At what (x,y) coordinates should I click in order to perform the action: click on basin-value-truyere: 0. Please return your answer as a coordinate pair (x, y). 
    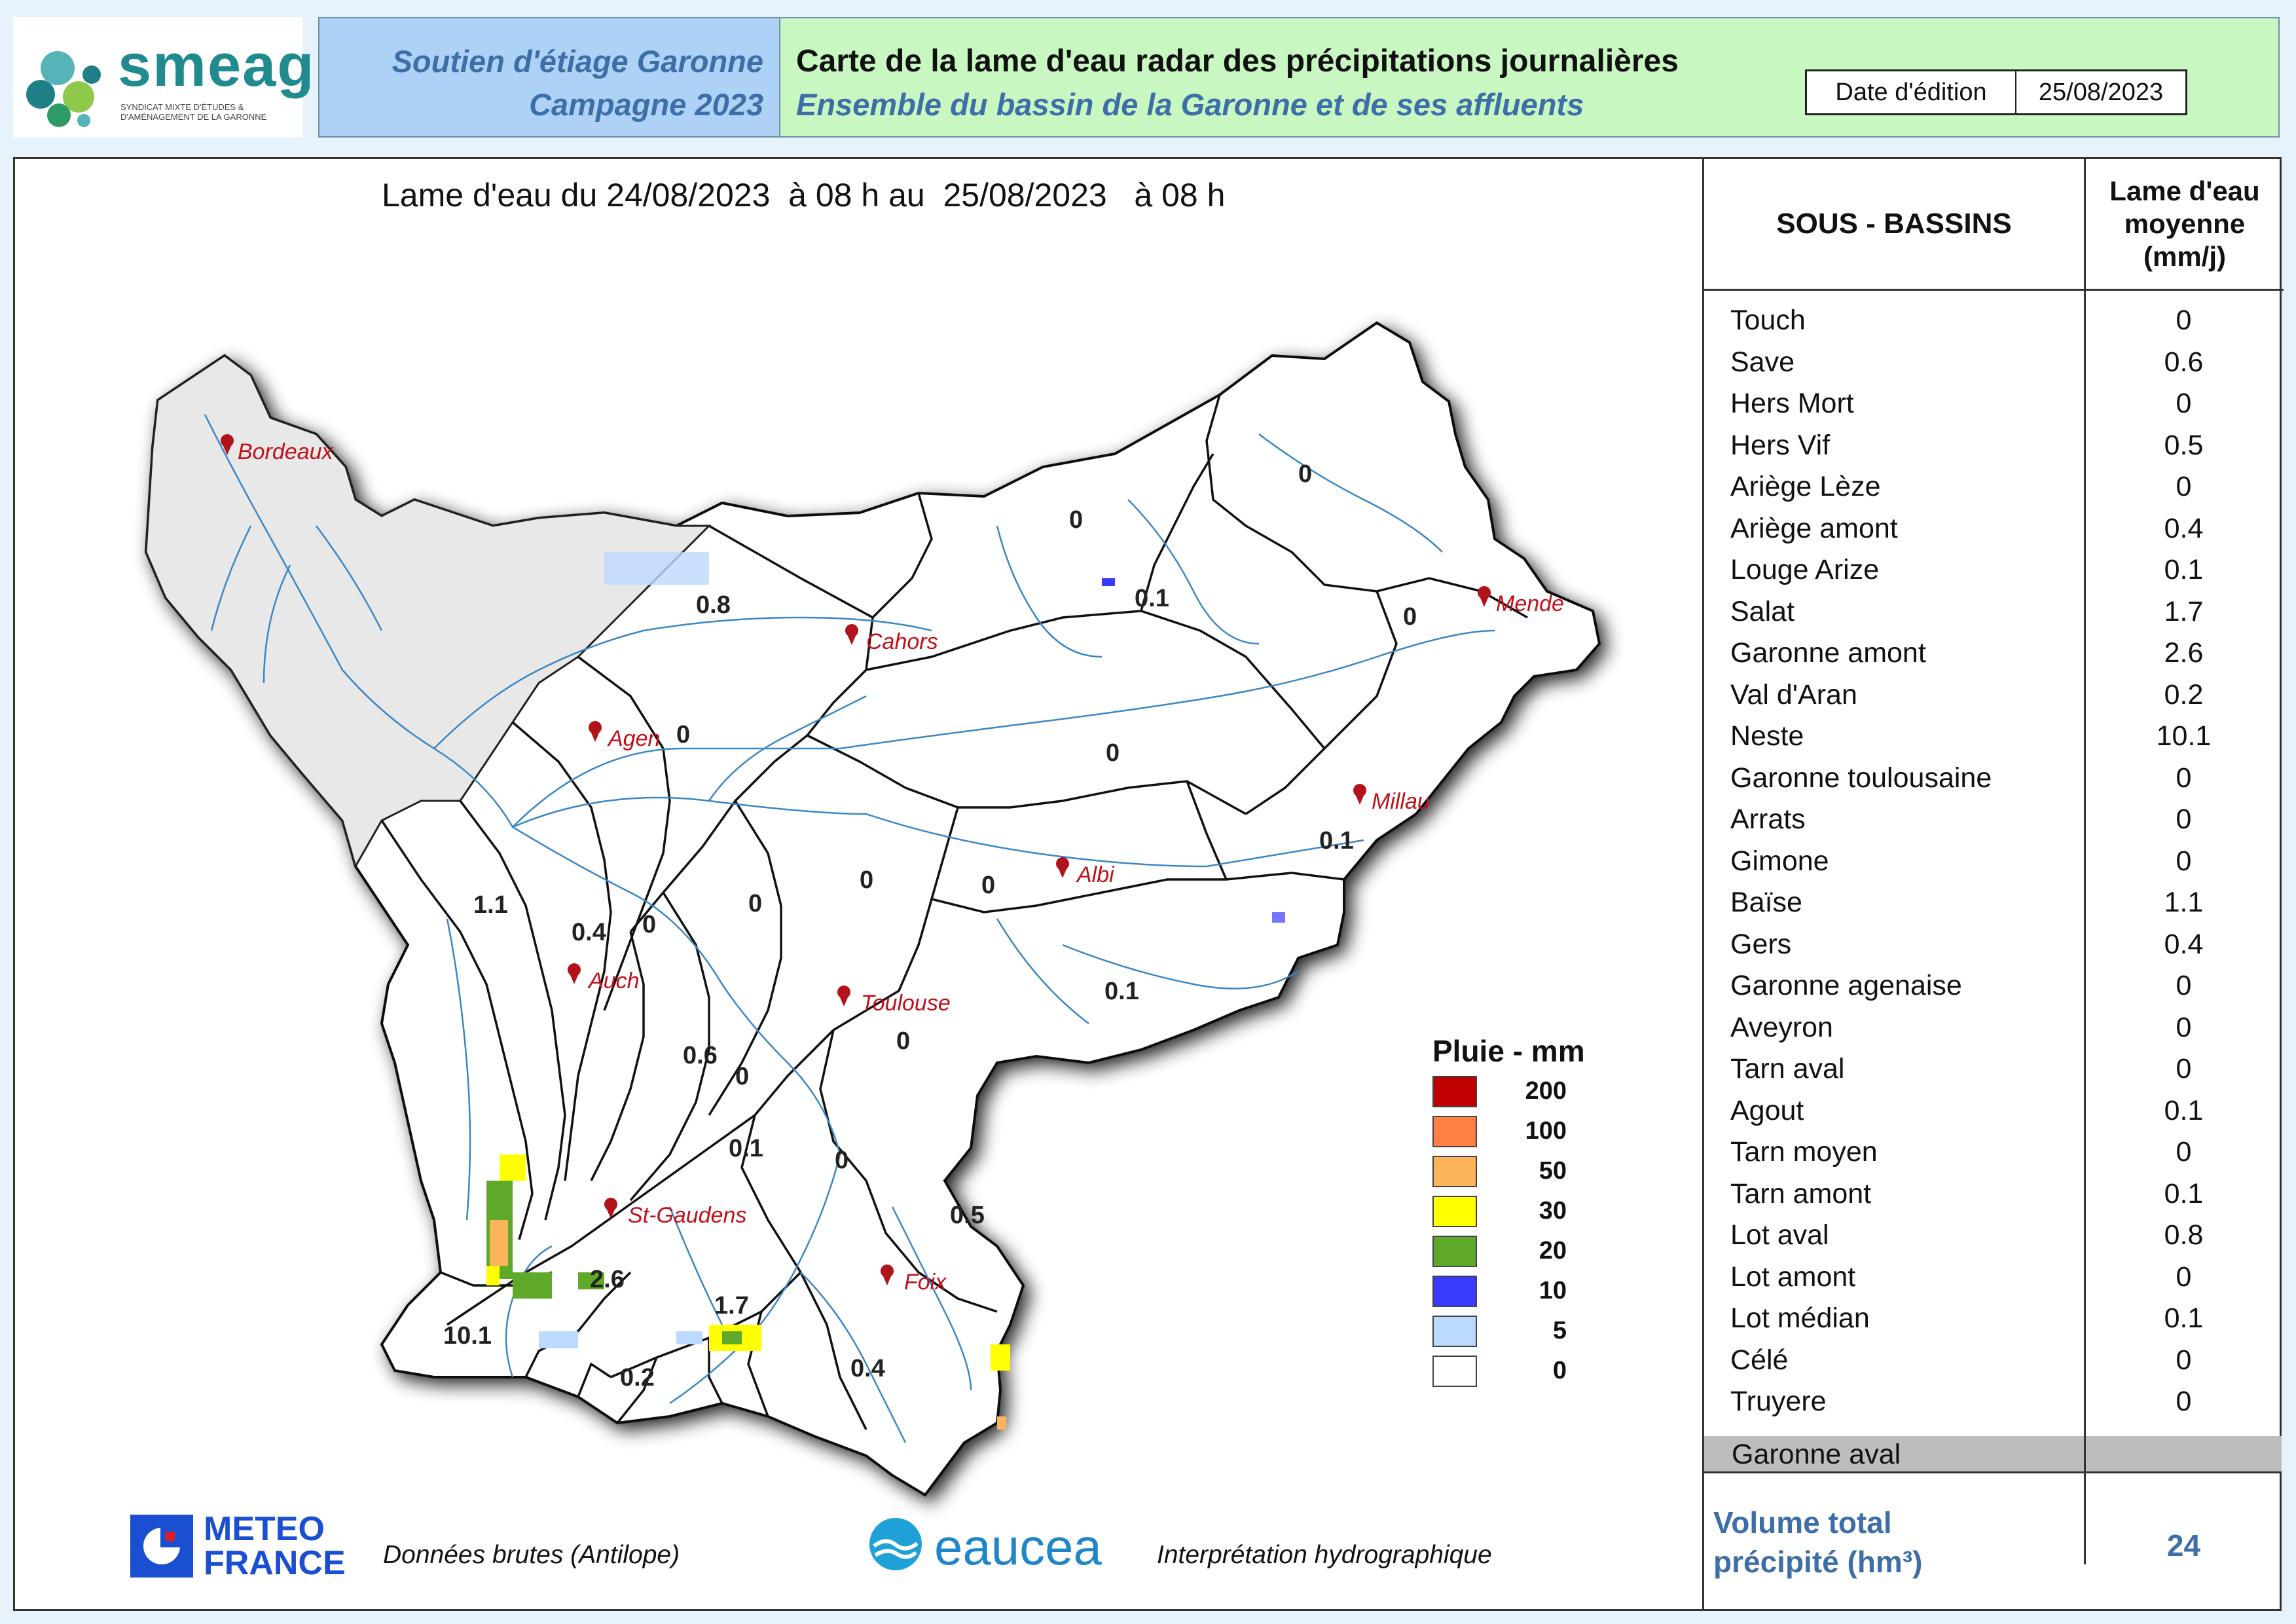
    Looking at the image, I should click on (1305, 474).